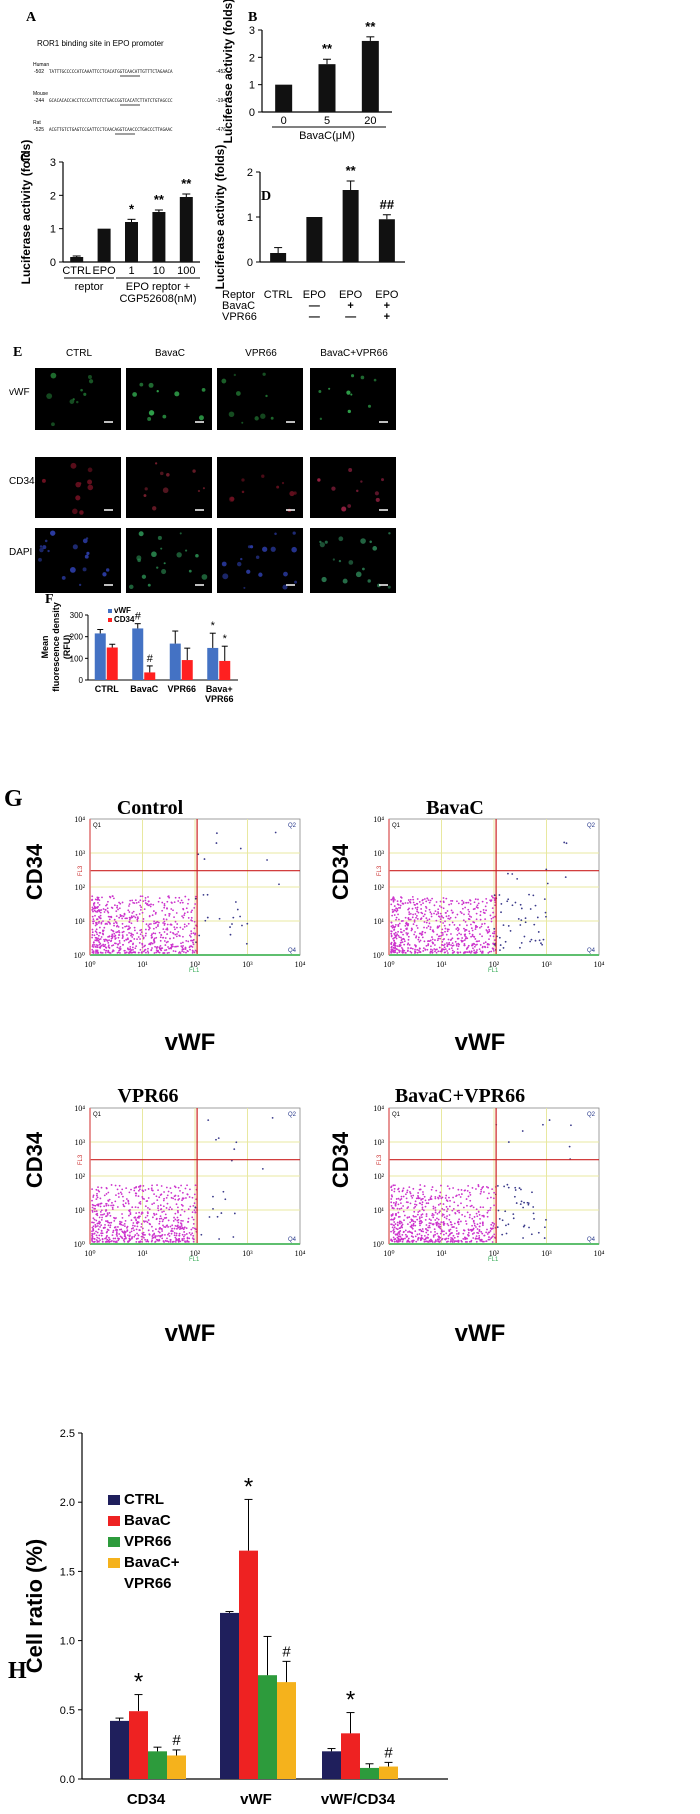  I want to click on legend-label: VPR66, so click(148, 1541).